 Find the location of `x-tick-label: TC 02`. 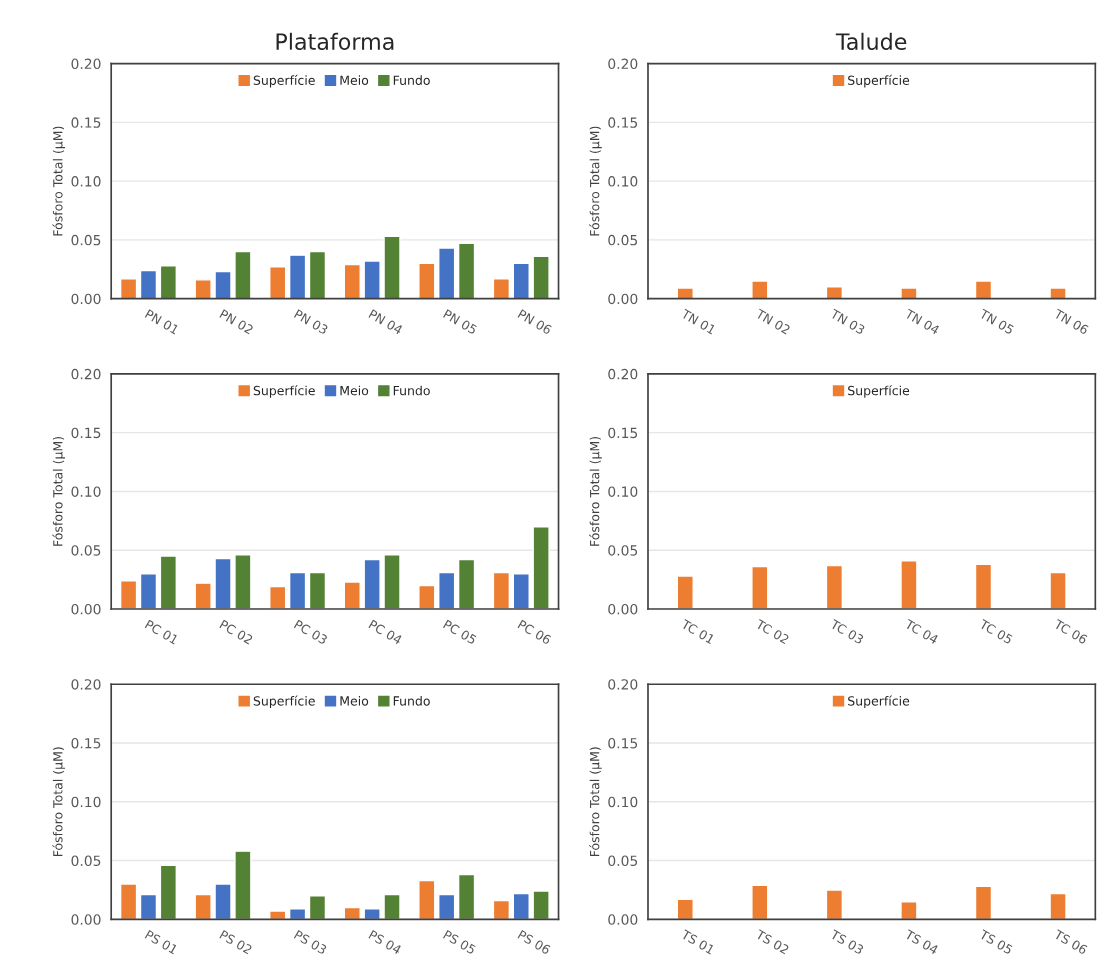

x-tick-label: TC 02 is located at coordinates (772, 631).